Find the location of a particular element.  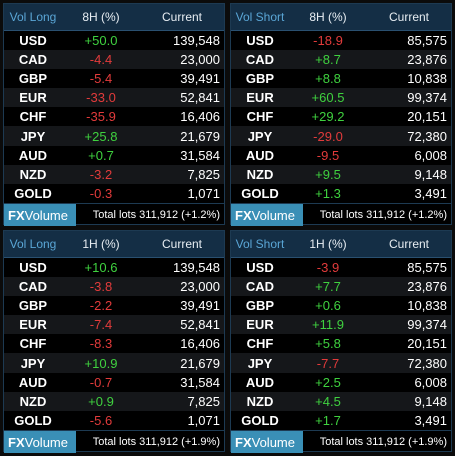

current-cell: 52,841 is located at coordinates (200, 98).